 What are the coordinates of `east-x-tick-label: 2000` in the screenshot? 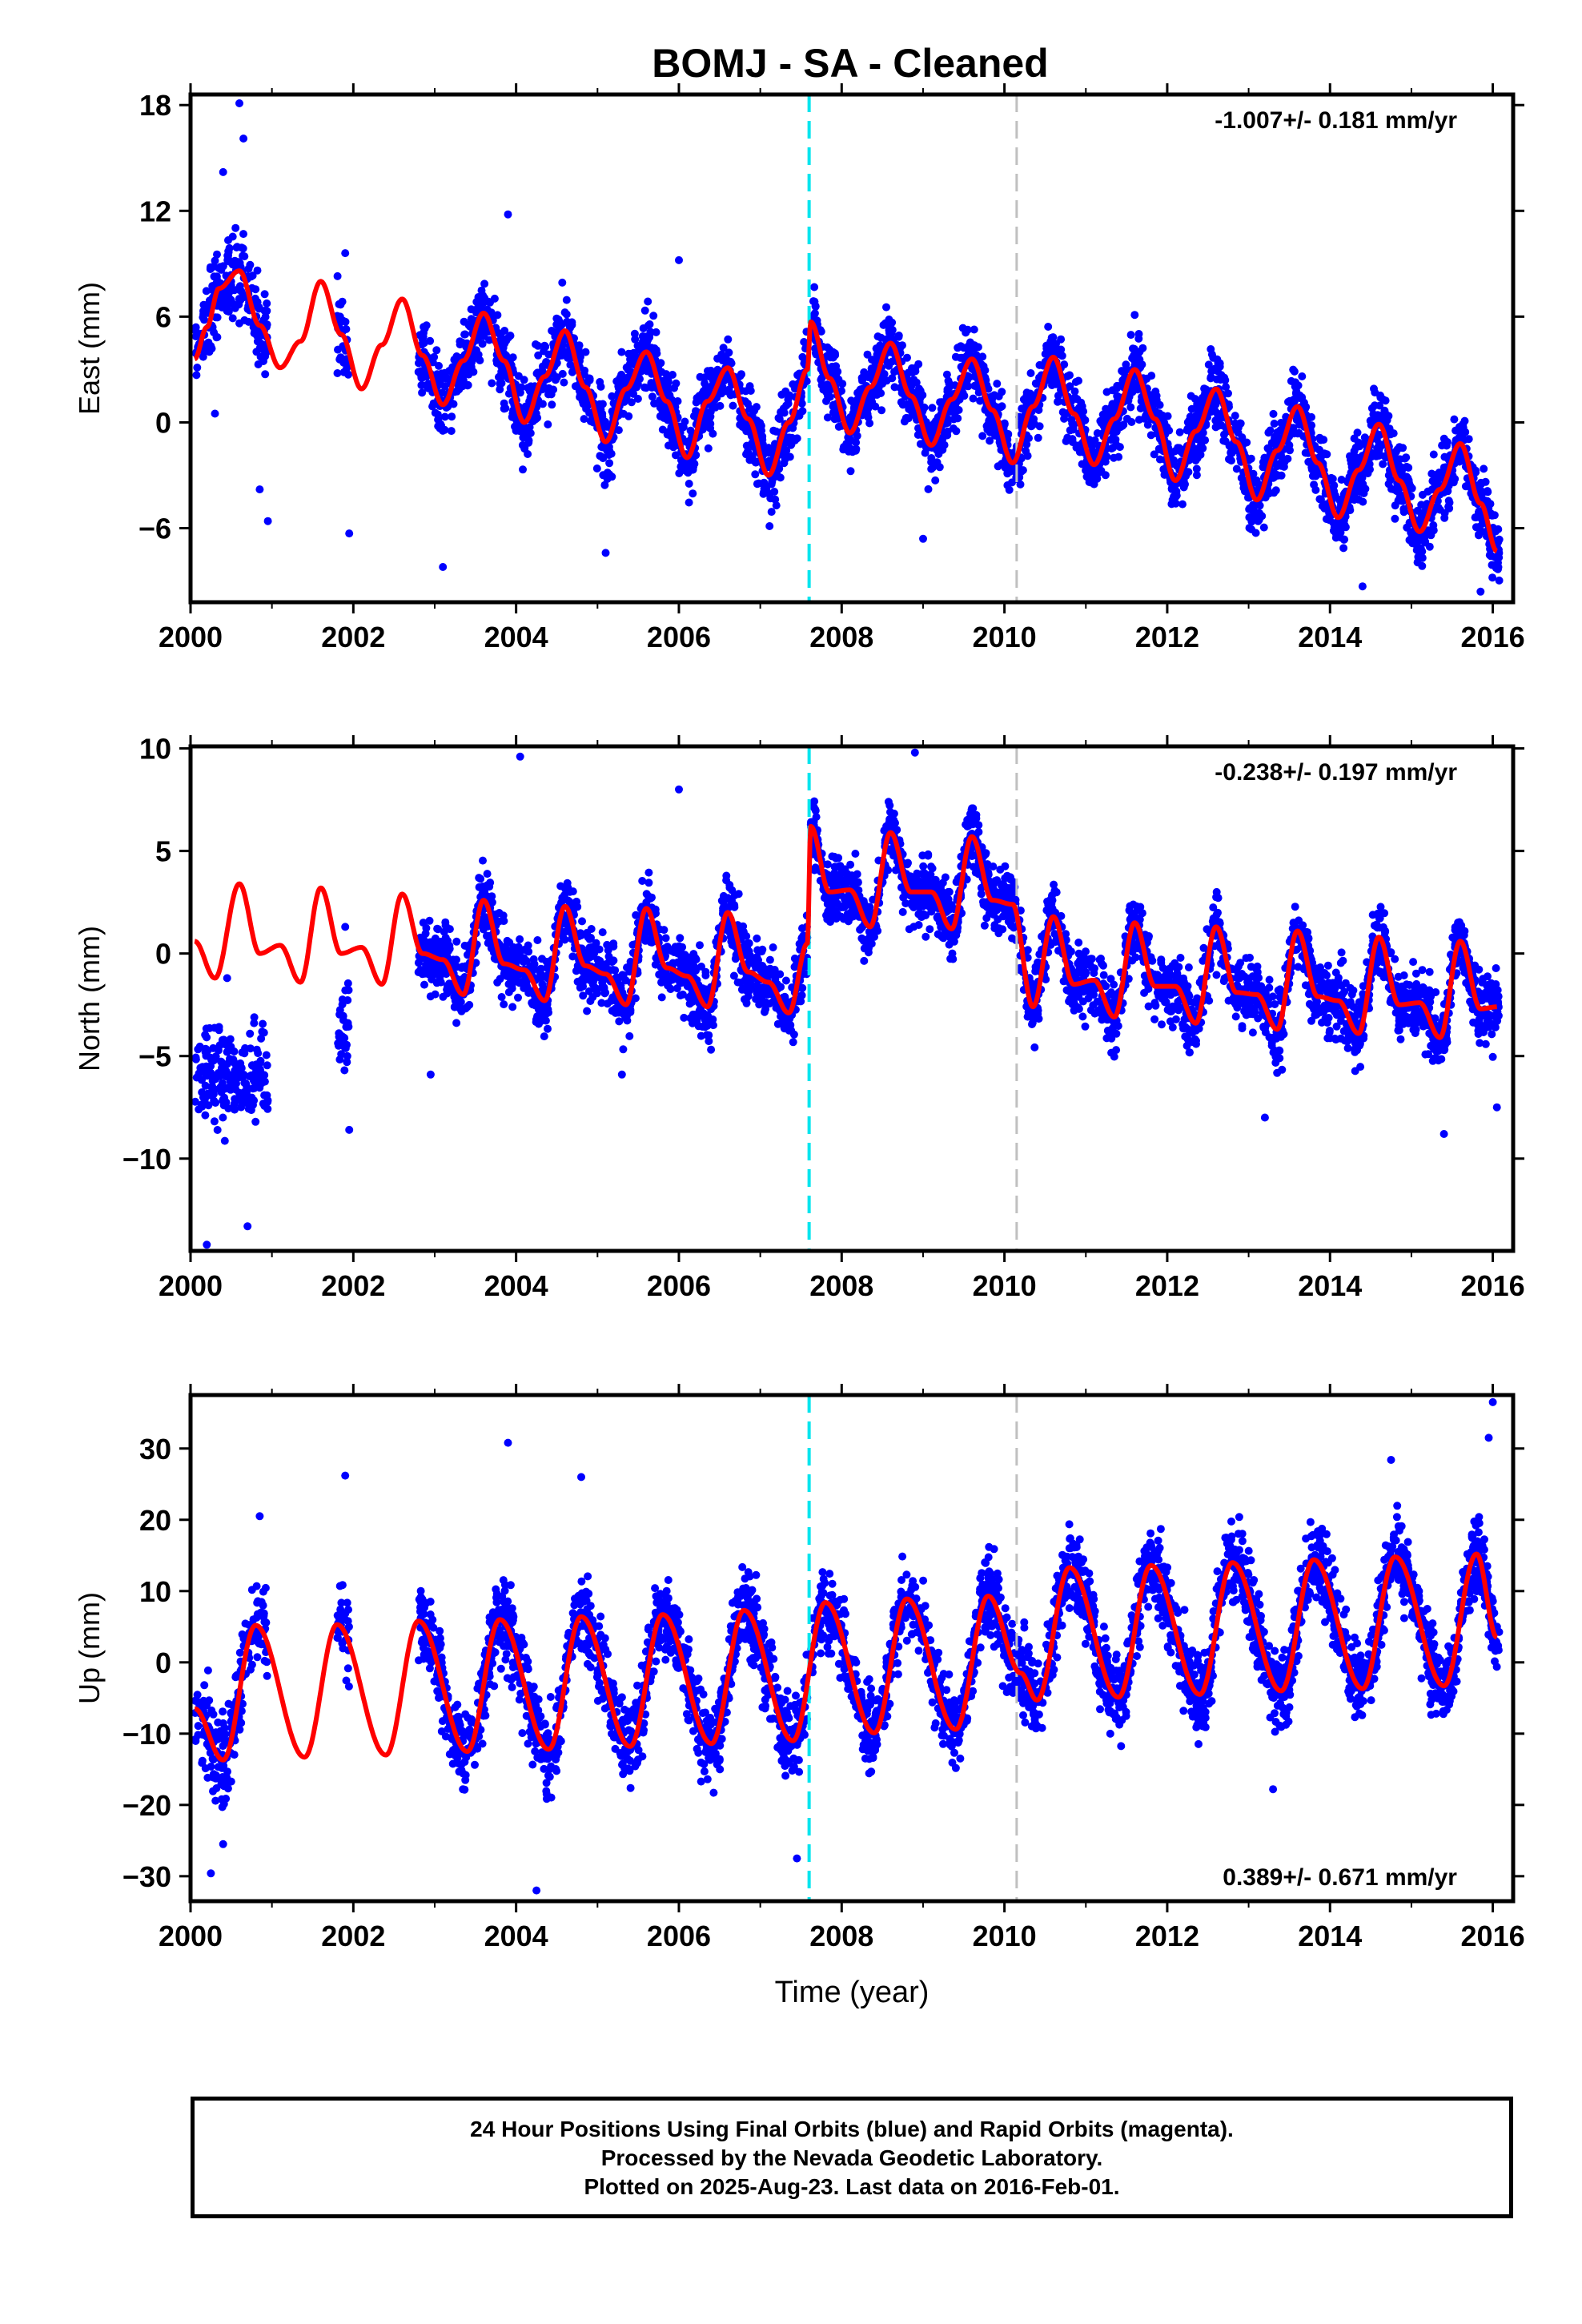 It's located at (191, 637).